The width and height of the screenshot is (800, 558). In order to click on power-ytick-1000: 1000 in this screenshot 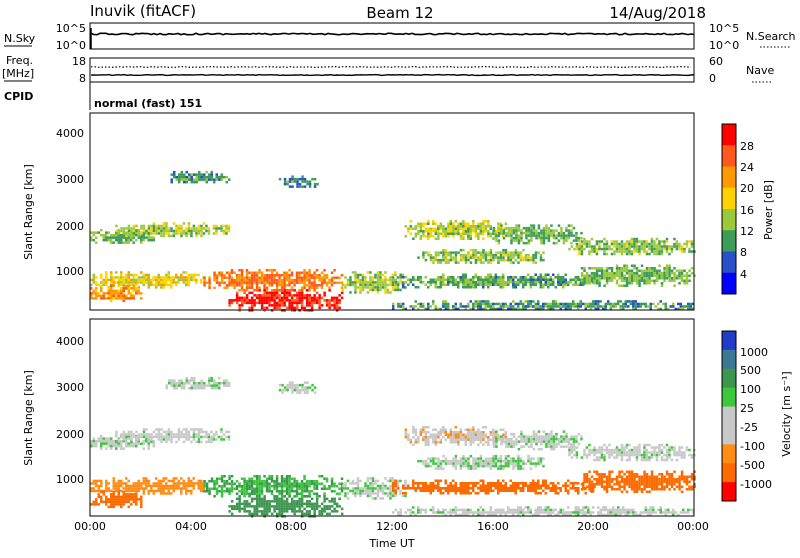, I will do `click(70, 271)`.